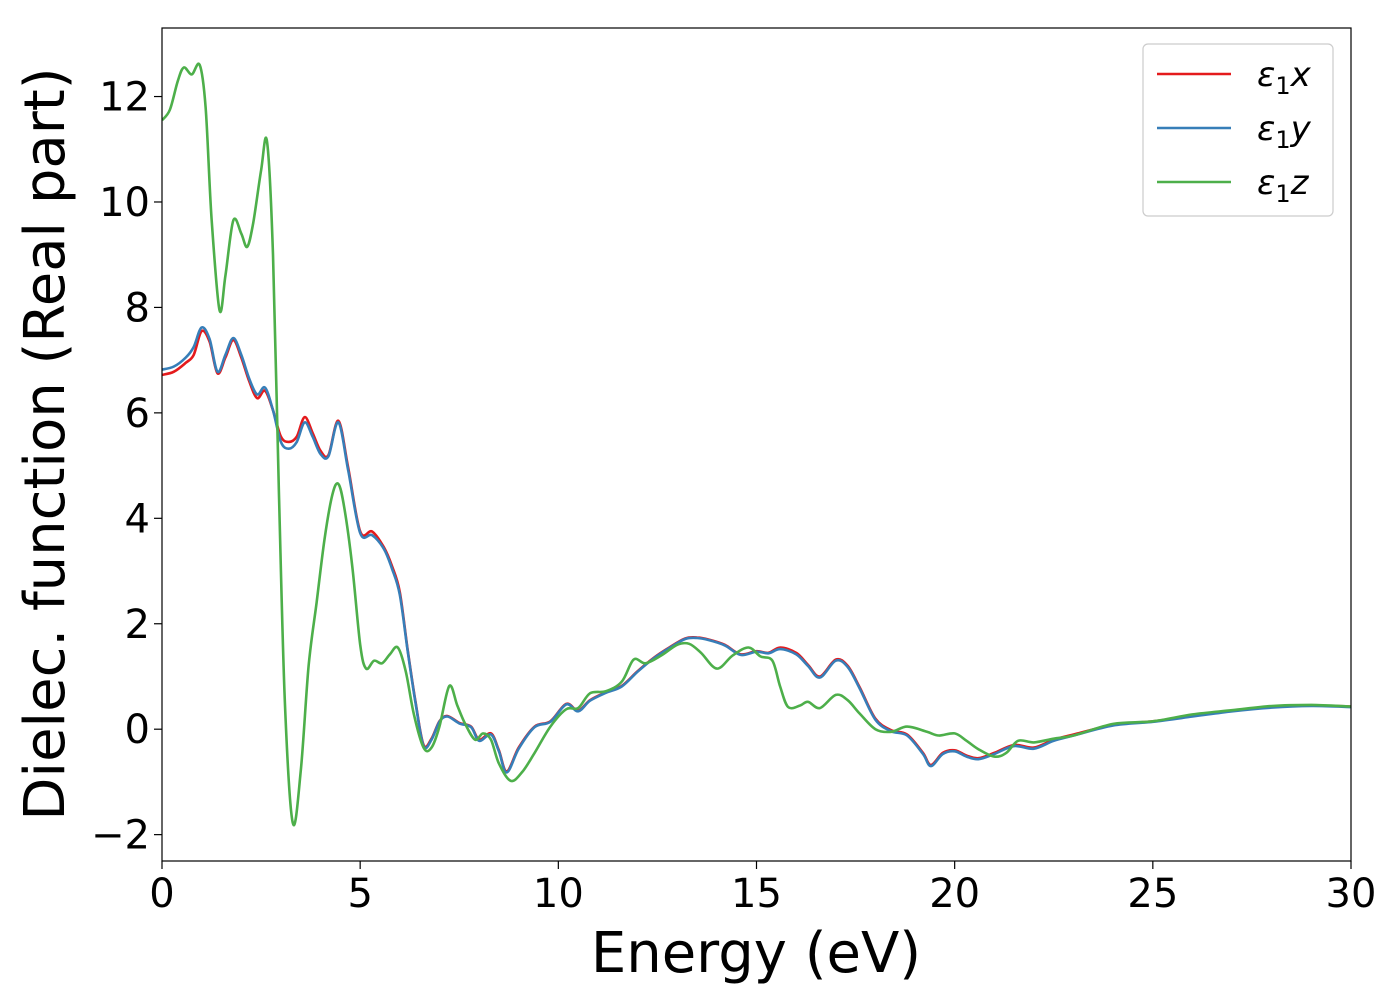 The image size is (1400, 1000). I want to click on legend-label-y: ε1y, so click(1284, 131).